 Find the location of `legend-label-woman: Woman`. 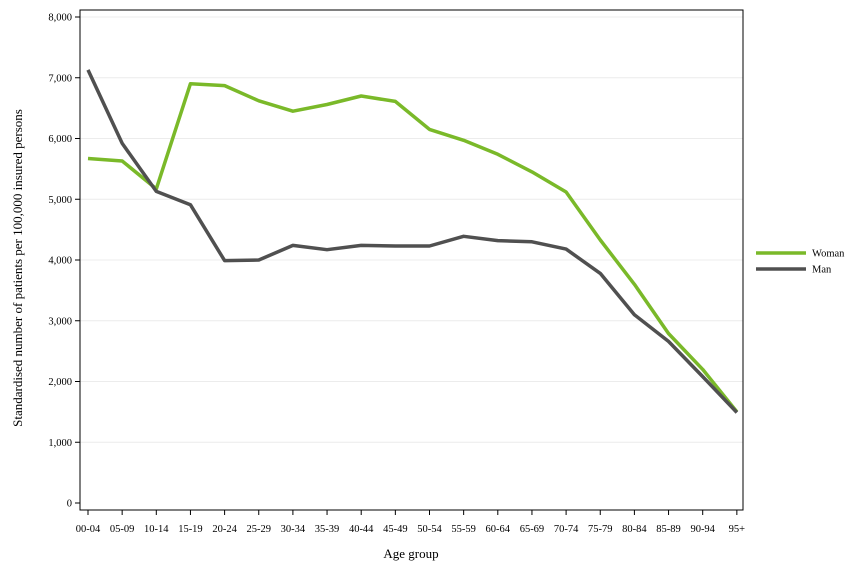

legend-label-woman: Woman is located at coordinates (828, 254).